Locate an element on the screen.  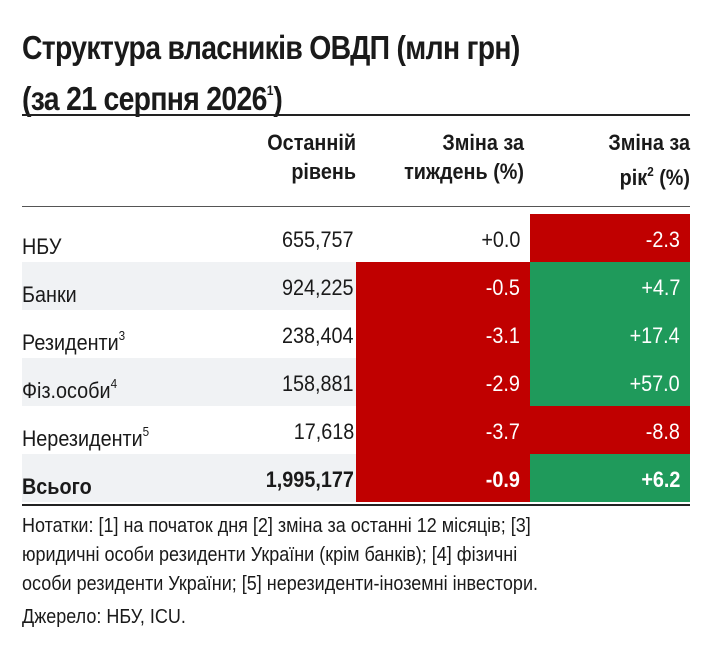
row-label: Фіз.особи4 is located at coordinates (70, 389).